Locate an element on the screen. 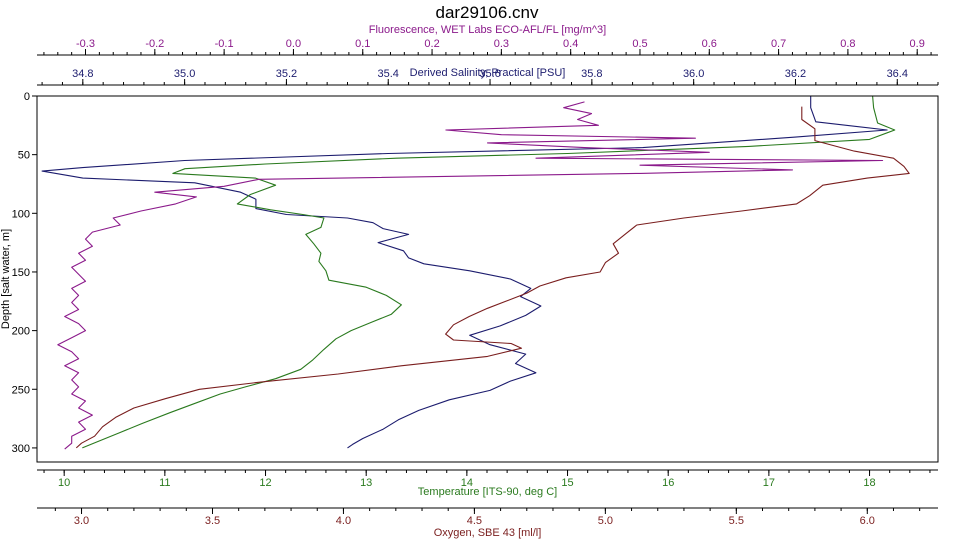 This screenshot has height=540, width=960. fluorescence-tick-label: 0.8 is located at coordinates (847, 44).